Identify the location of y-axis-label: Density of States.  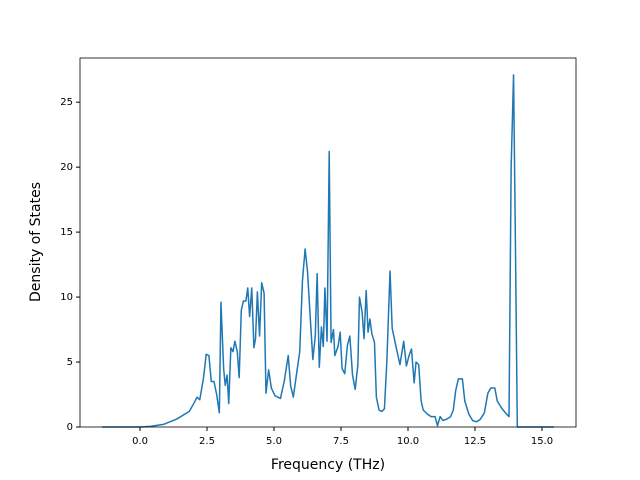
(36, 242).